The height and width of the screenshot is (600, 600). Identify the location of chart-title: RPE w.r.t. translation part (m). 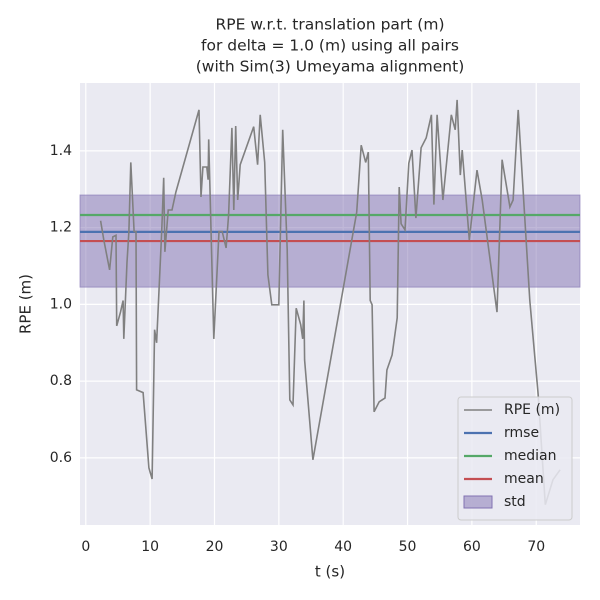
(329, 25).